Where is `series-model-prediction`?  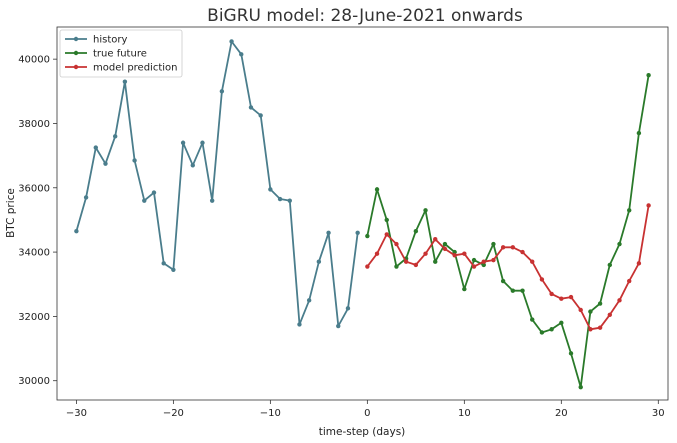
series-model-prediction is located at coordinates (508, 267).